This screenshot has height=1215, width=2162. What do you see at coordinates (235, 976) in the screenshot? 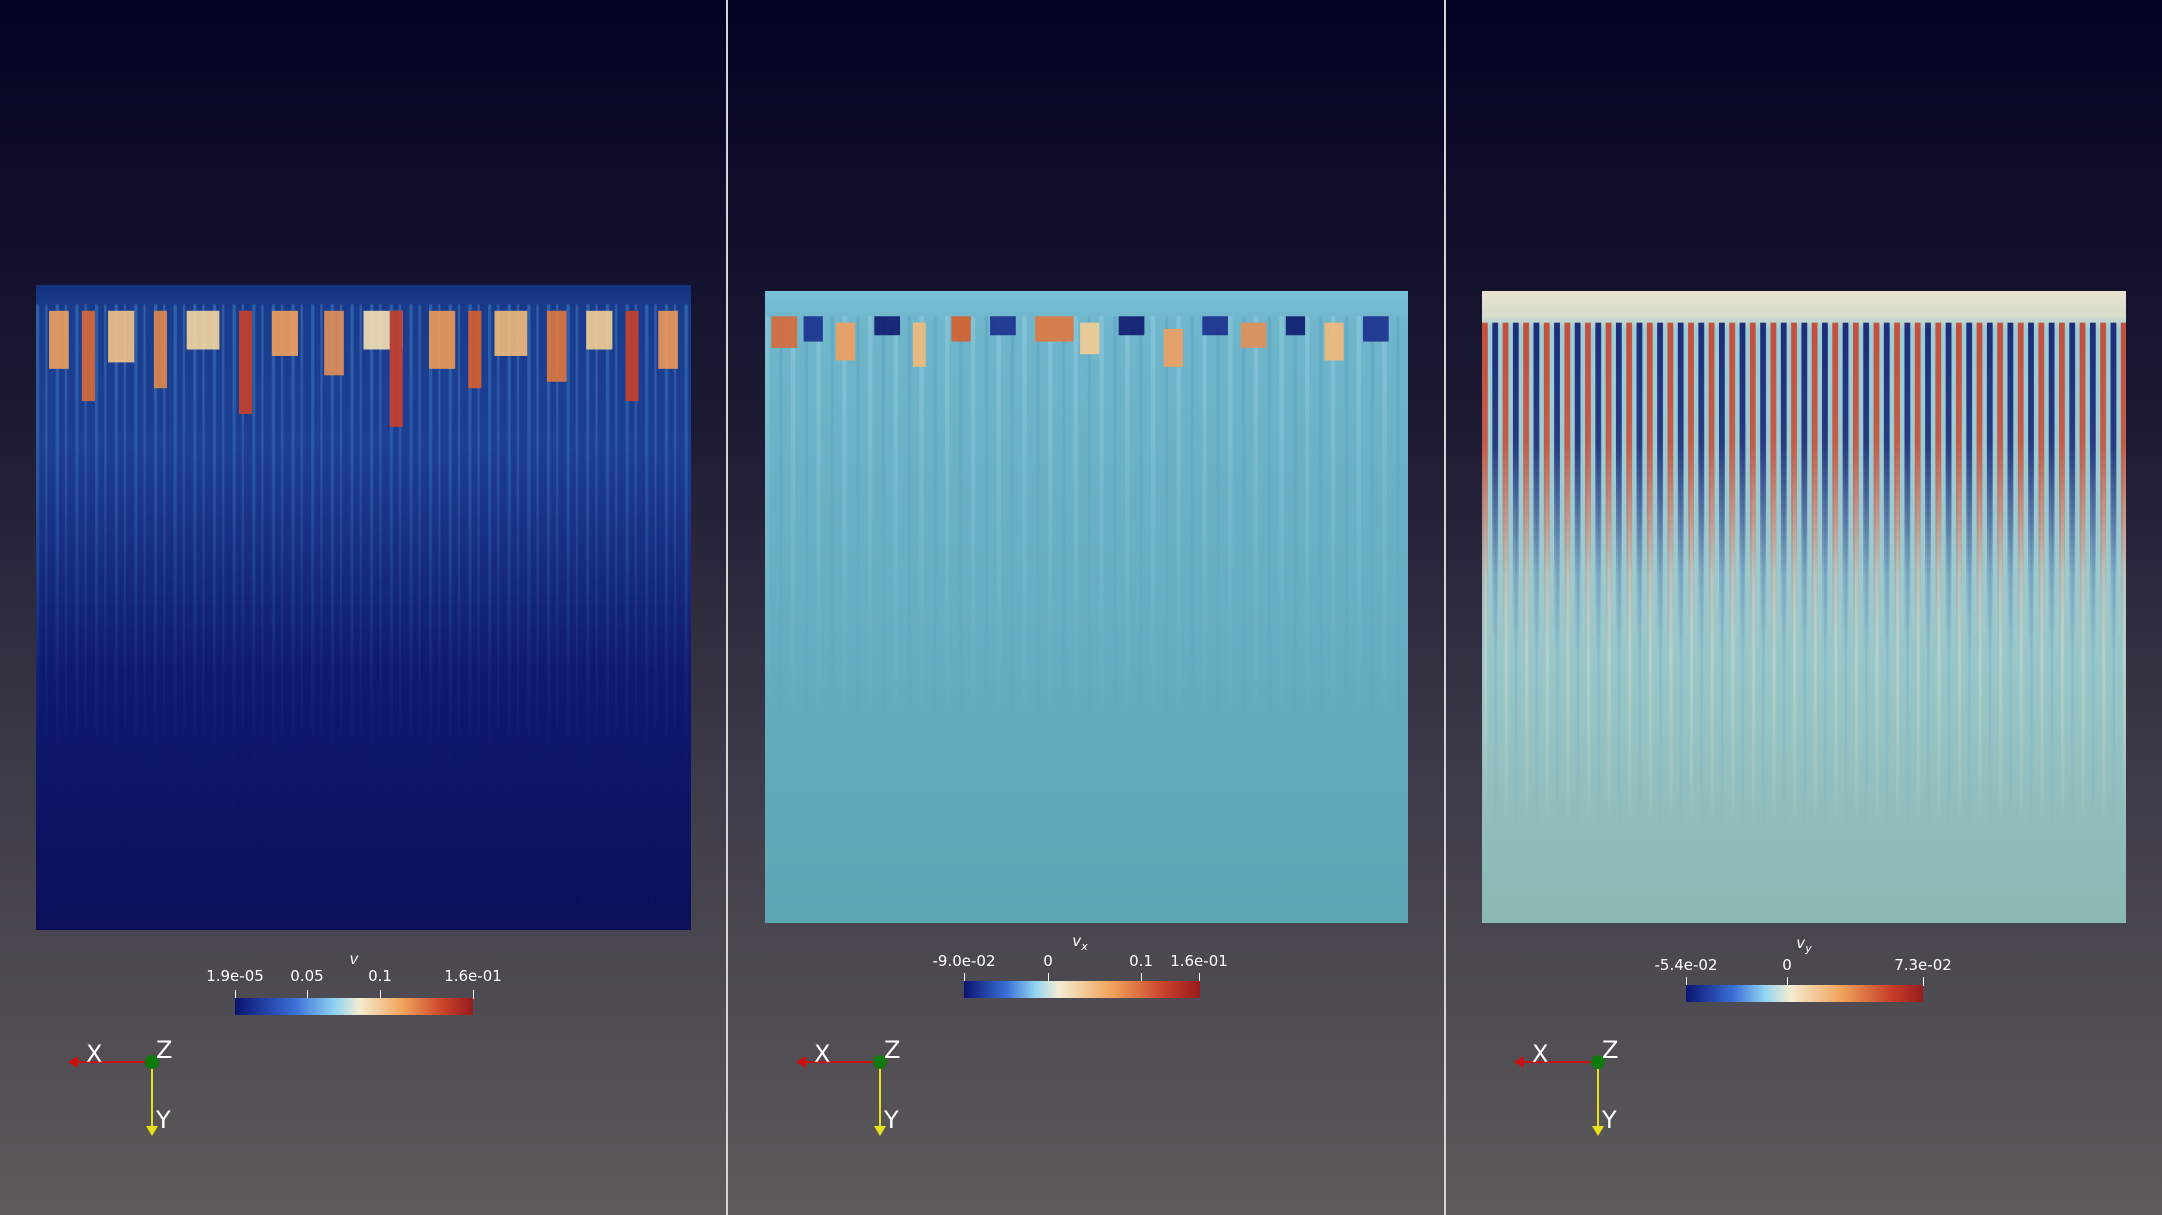
I see `tick-label: 1.9e-05` at bounding box center [235, 976].